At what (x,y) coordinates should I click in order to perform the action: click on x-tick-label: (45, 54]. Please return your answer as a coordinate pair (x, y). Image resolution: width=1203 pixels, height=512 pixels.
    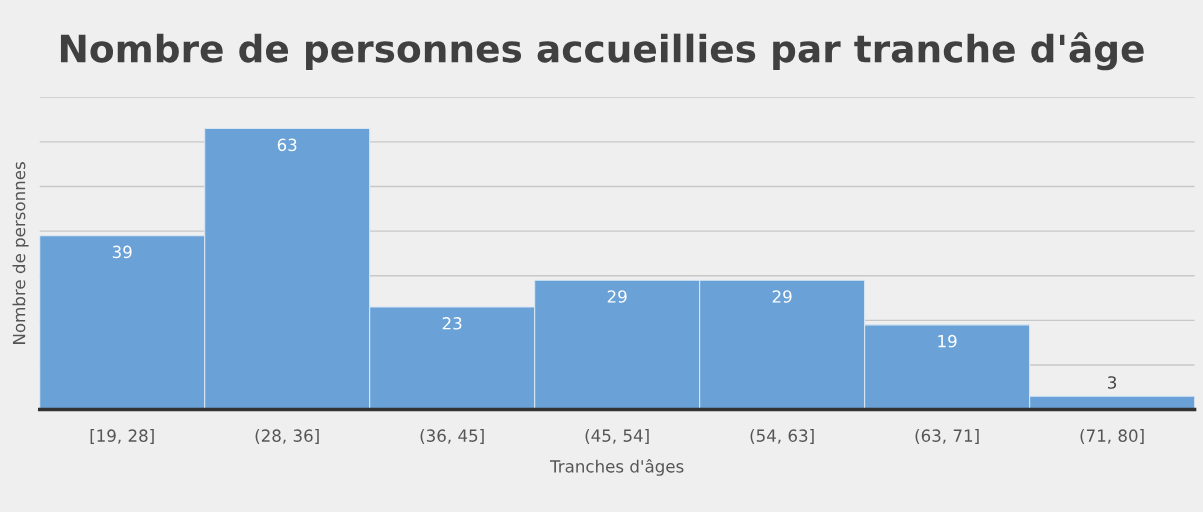
    Looking at the image, I should click on (617, 436).